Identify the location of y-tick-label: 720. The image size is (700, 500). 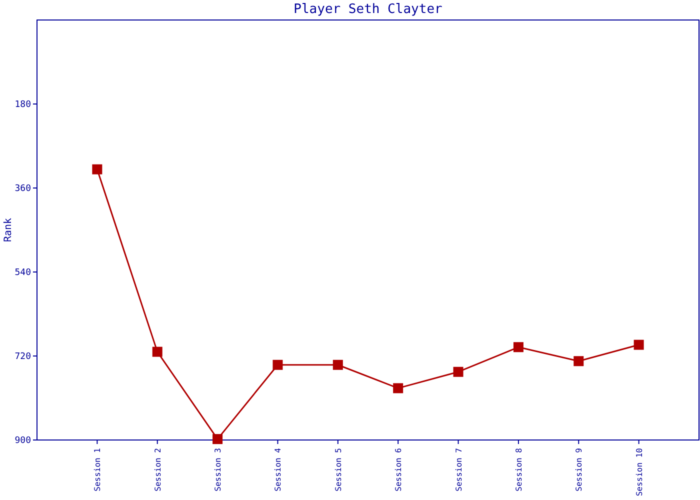
(22, 357).